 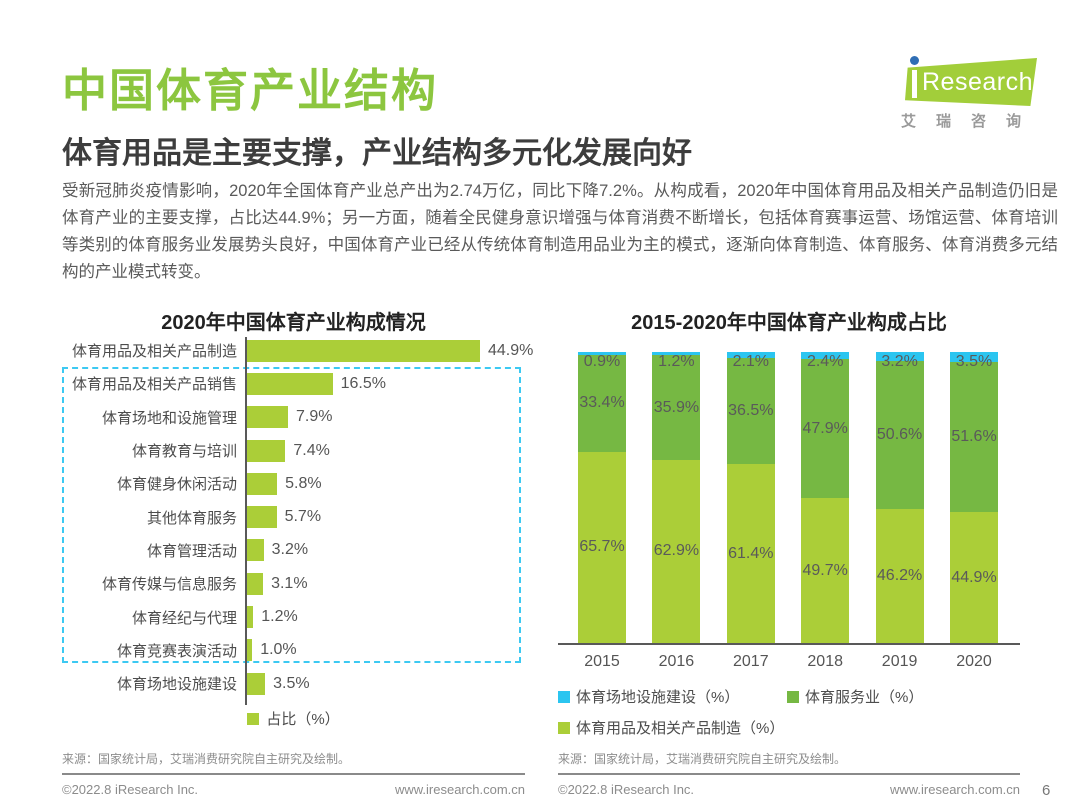 What do you see at coordinates (176, 685) in the screenshot?
I see `category-label: 体育场地设施建设` at bounding box center [176, 685].